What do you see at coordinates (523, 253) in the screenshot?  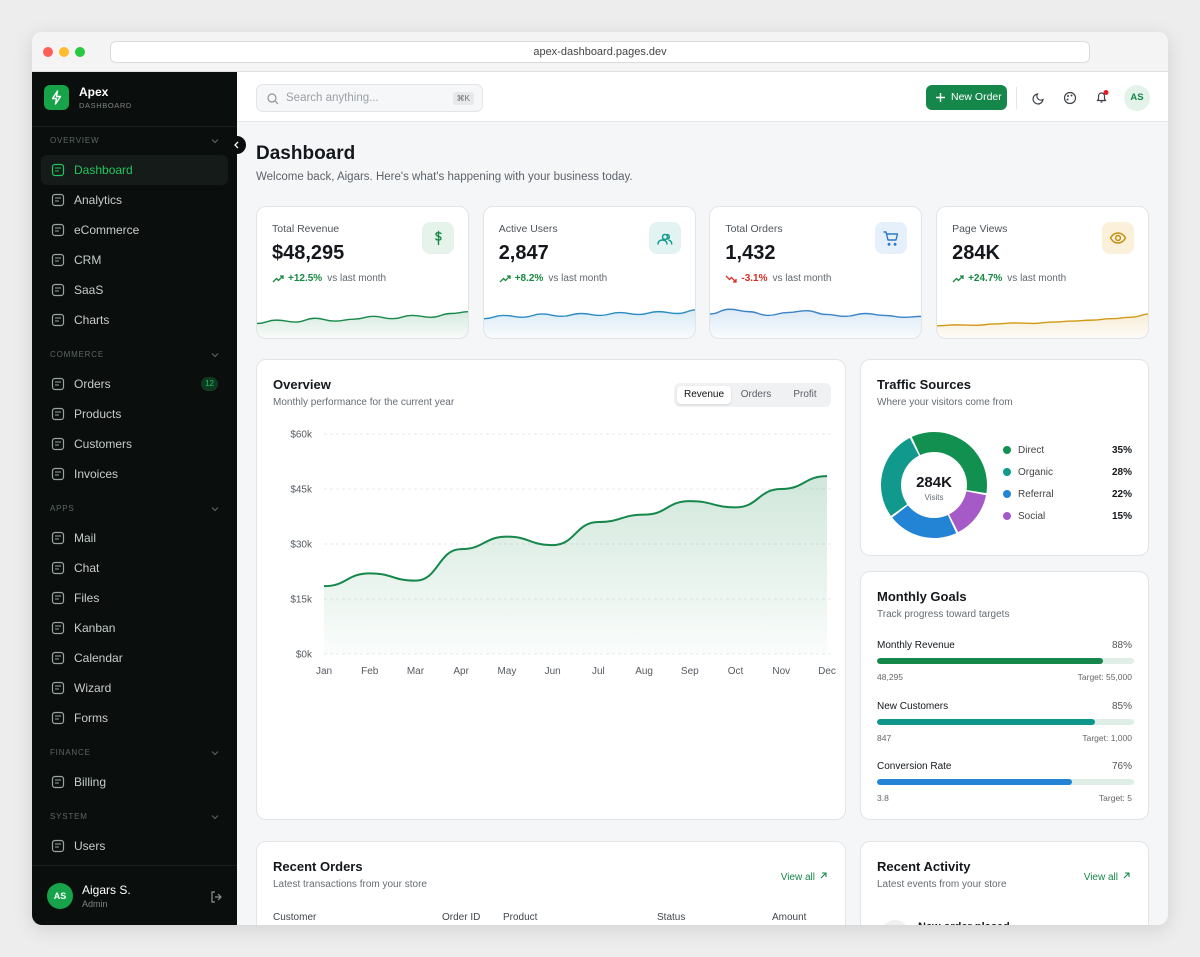 I see `stat-value: 2,847` at bounding box center [523, 253].